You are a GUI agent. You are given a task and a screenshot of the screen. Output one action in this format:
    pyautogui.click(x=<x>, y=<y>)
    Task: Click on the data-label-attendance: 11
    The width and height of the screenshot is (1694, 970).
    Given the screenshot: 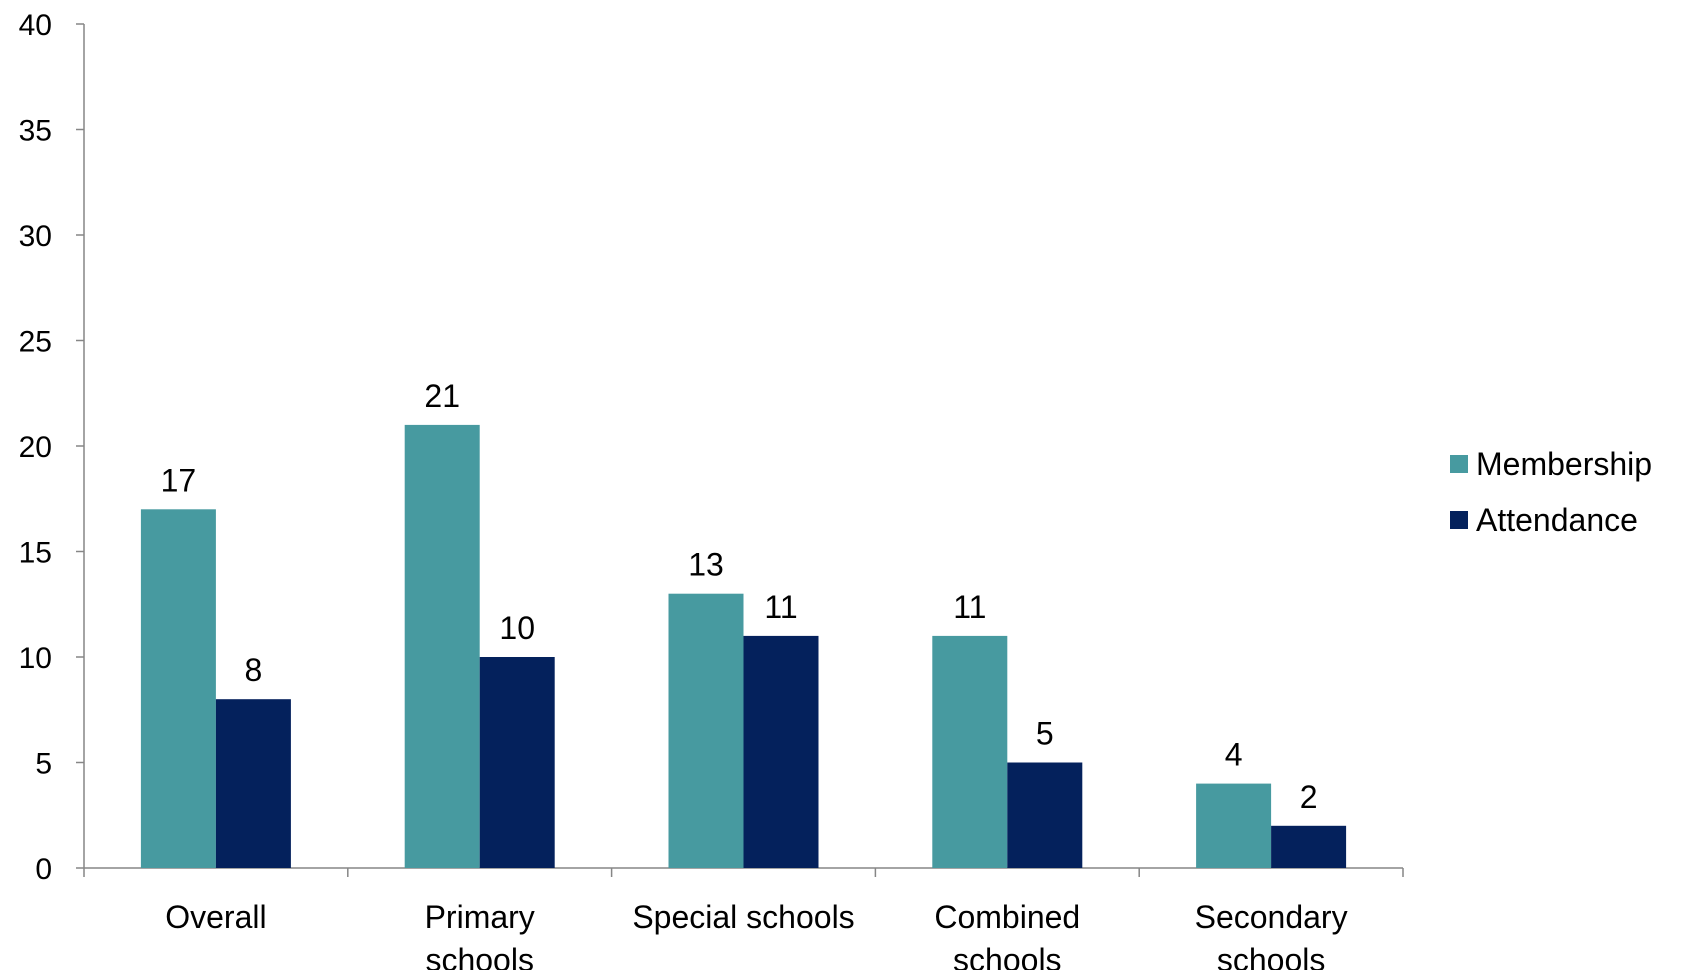 What is the action you would take?
    pyautogui.click(x=780, y=607)
    